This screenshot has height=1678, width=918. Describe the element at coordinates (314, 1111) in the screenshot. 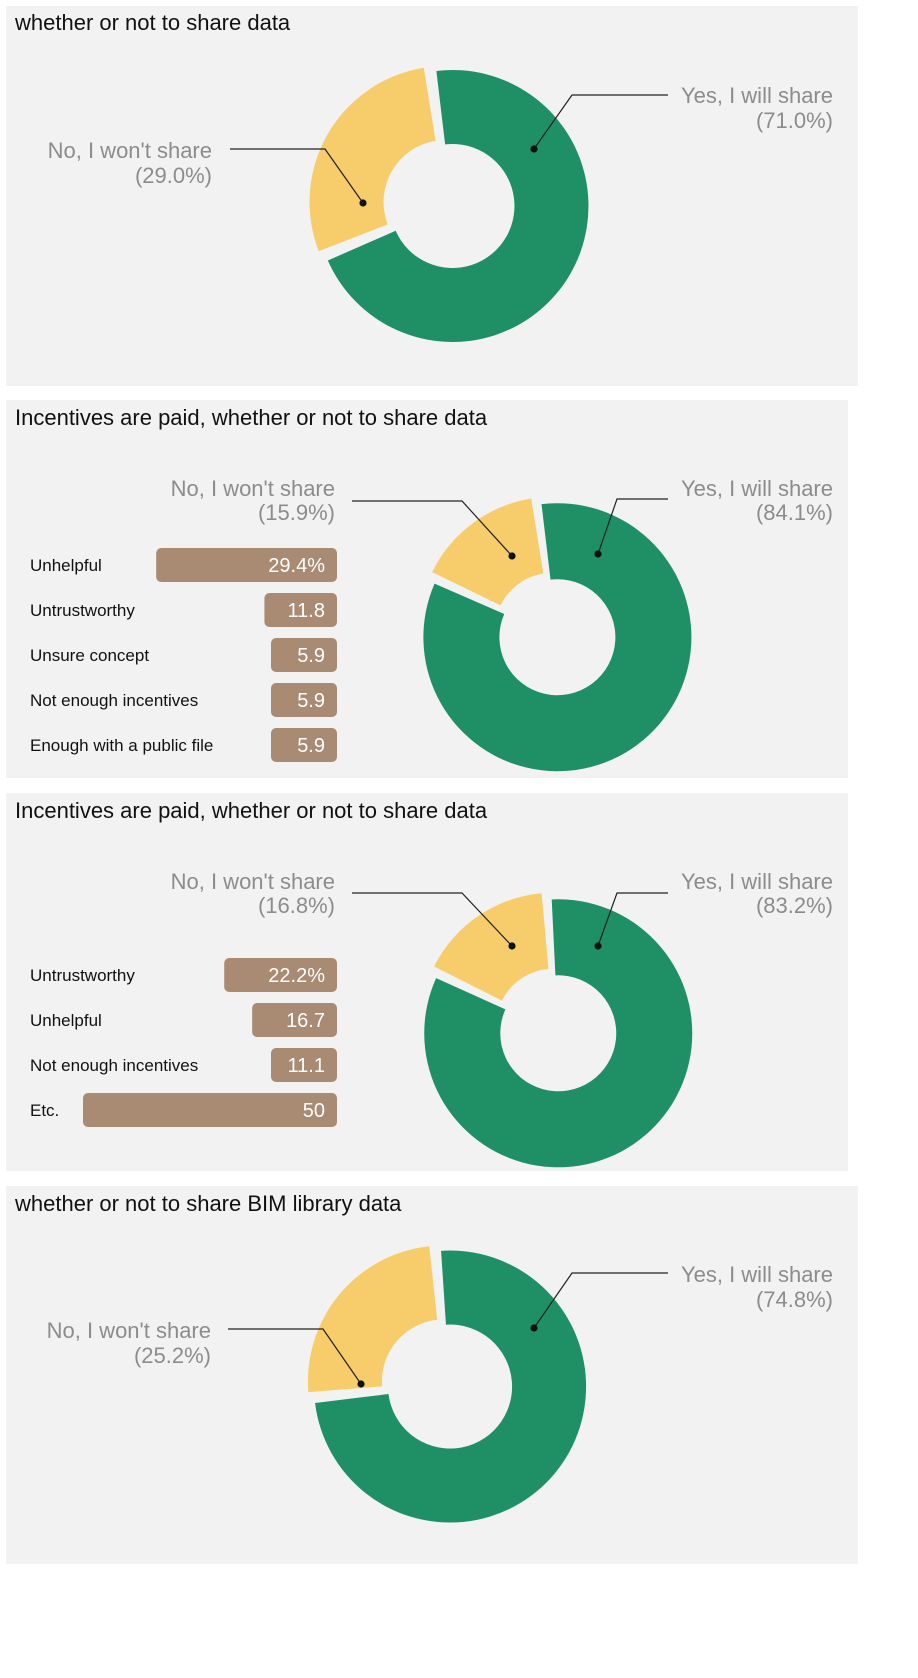

I see `bar-value-label: 50` at that location.